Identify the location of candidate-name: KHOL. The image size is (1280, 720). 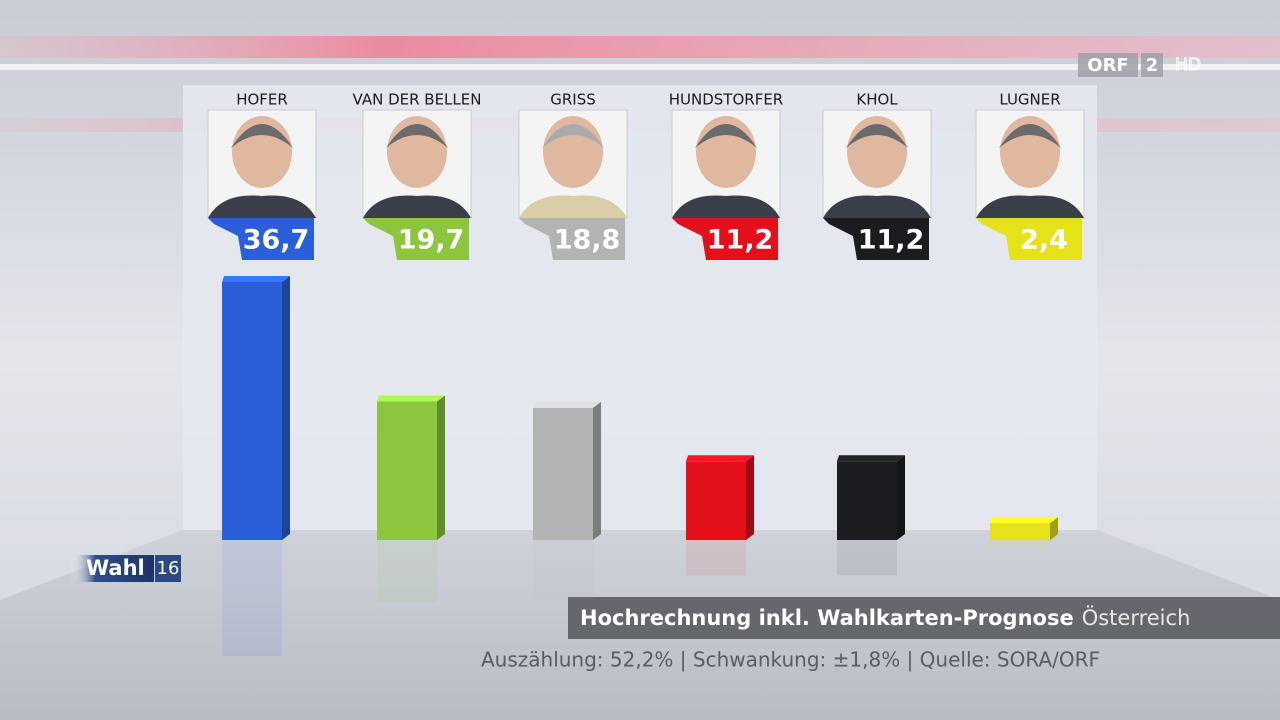
(877, 100).